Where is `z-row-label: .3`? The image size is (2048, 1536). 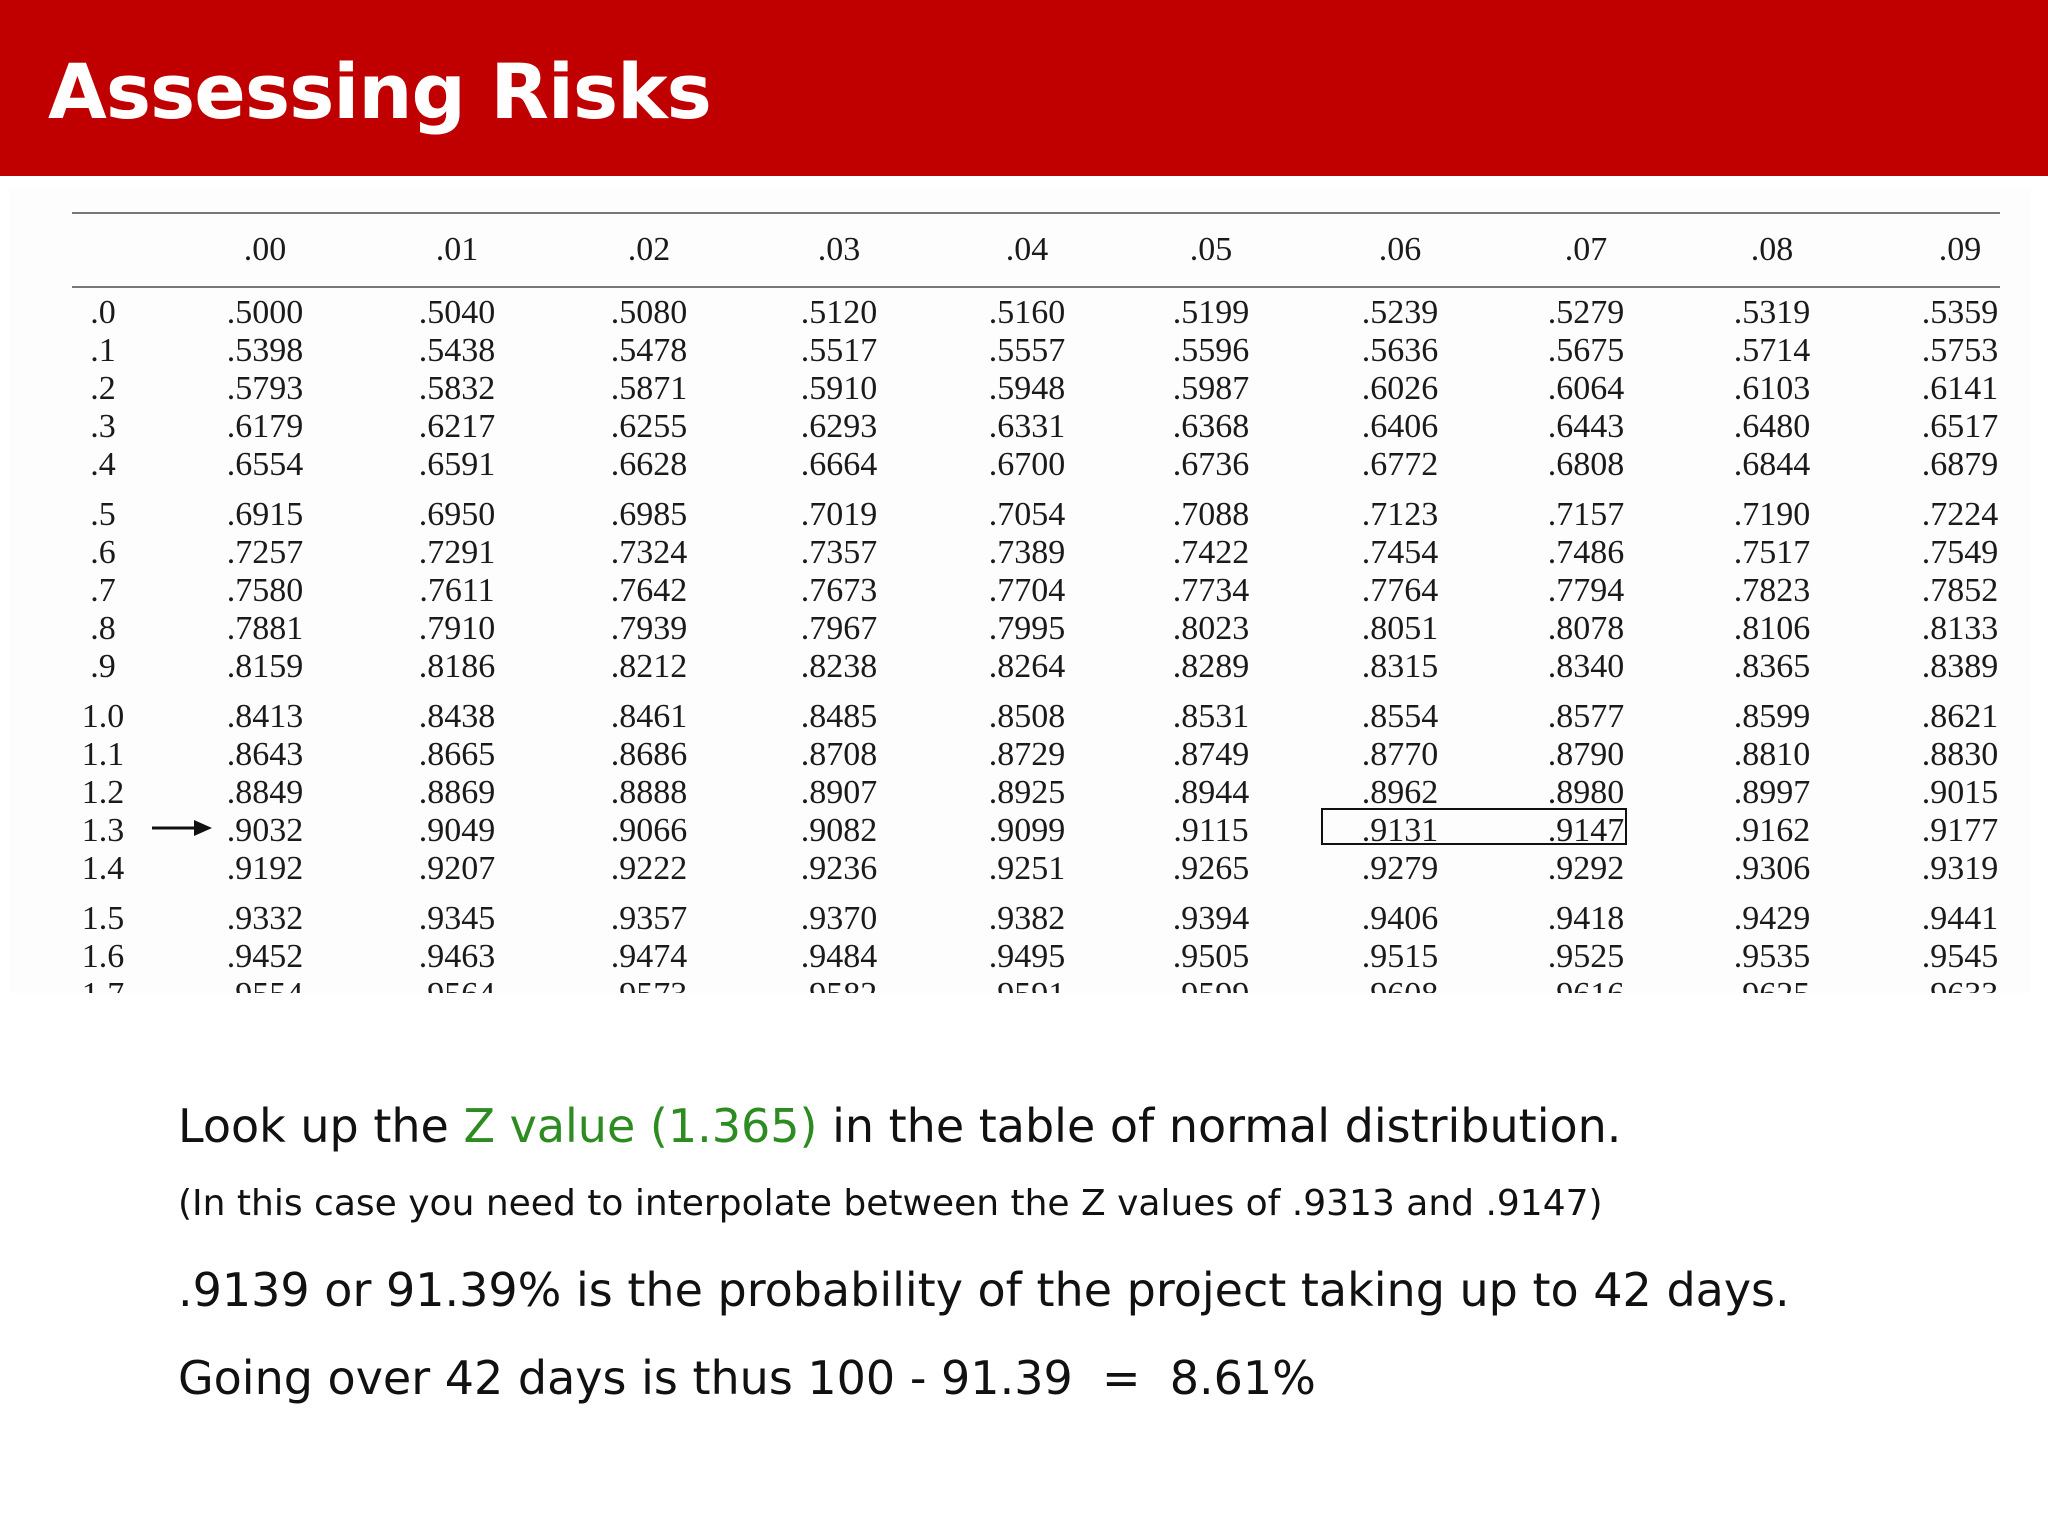
z-row-label: .3 is located at coordinates (103, 426).